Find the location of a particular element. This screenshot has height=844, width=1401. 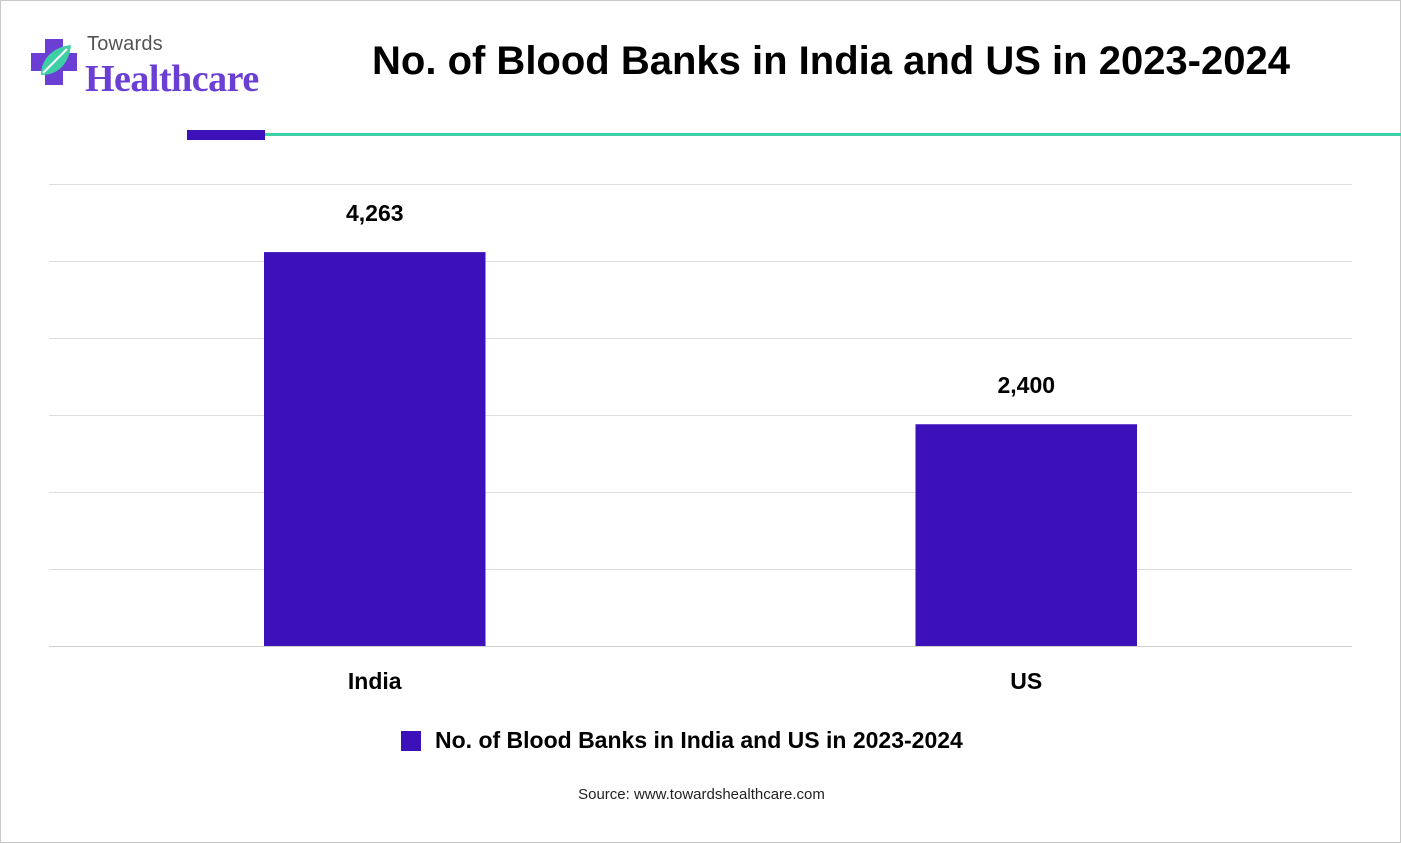

legend-swatch is located at coordinates (411, 740).